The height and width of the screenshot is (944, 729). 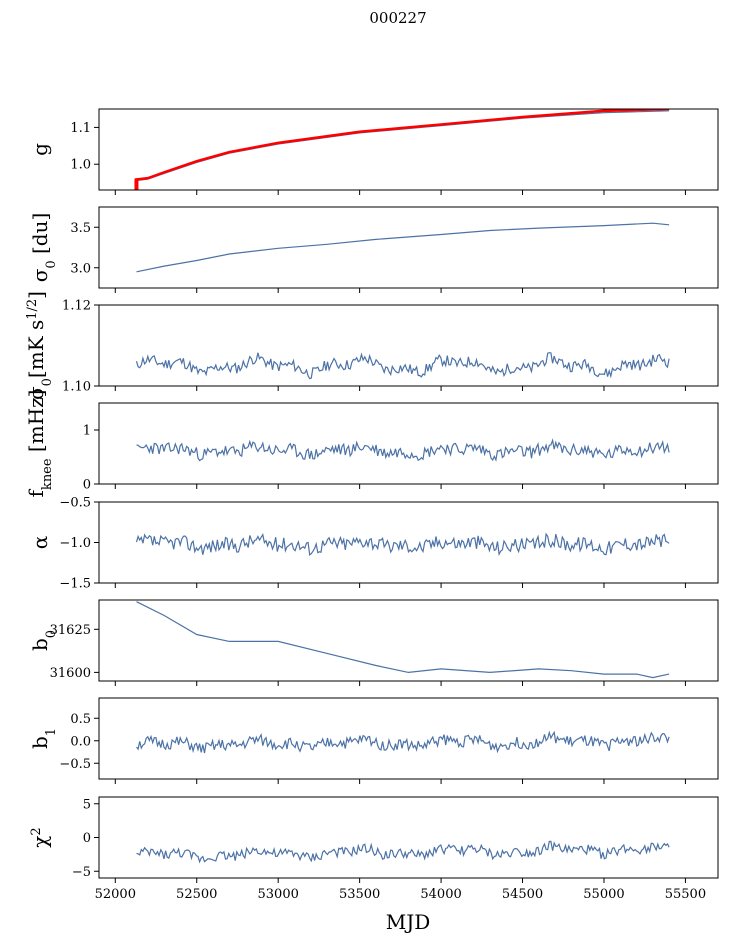 I want to click on y-axis-label-b0: b0, so click(x=43, y=640).